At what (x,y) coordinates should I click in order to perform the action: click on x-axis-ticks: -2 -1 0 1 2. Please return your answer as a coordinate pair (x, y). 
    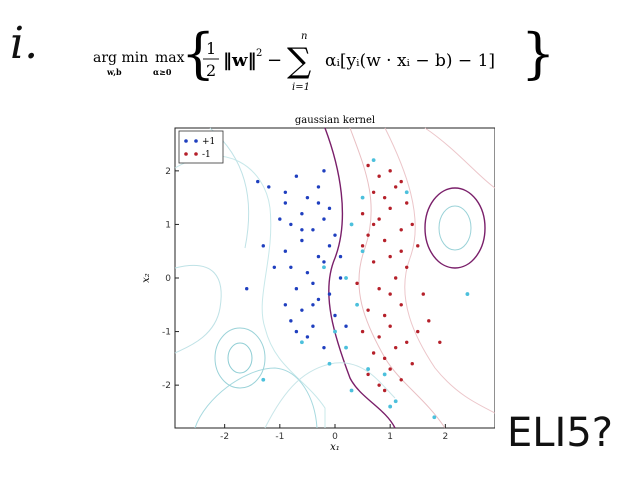
    Looking at the image, I should click on (334, 433).